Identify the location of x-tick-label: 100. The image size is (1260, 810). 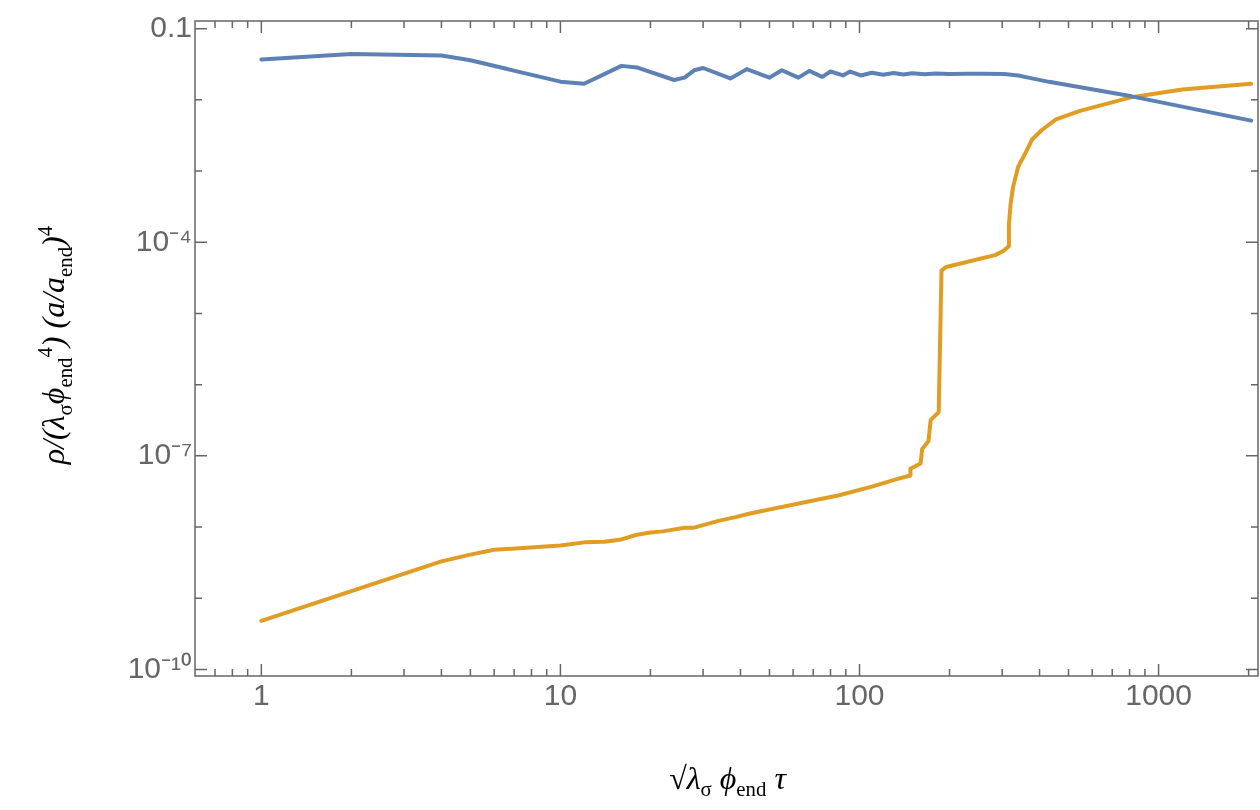
(859, 695).